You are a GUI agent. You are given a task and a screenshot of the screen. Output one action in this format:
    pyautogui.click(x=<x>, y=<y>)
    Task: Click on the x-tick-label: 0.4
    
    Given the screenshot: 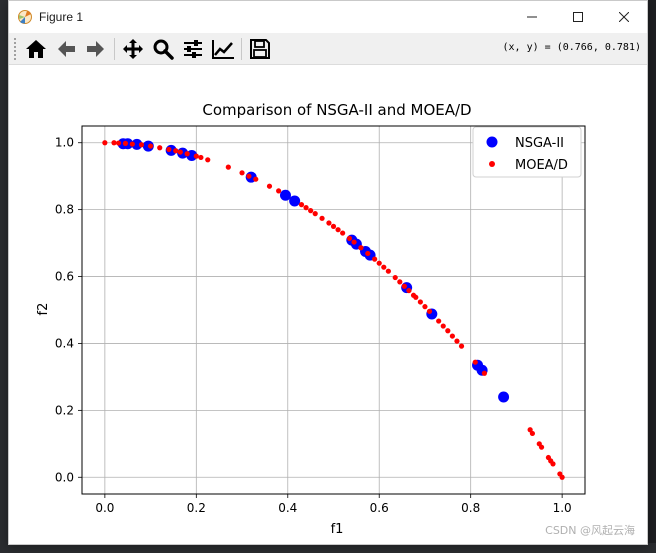 What is the action you would take?
    pyautogui.click(x=287, y=508)
    